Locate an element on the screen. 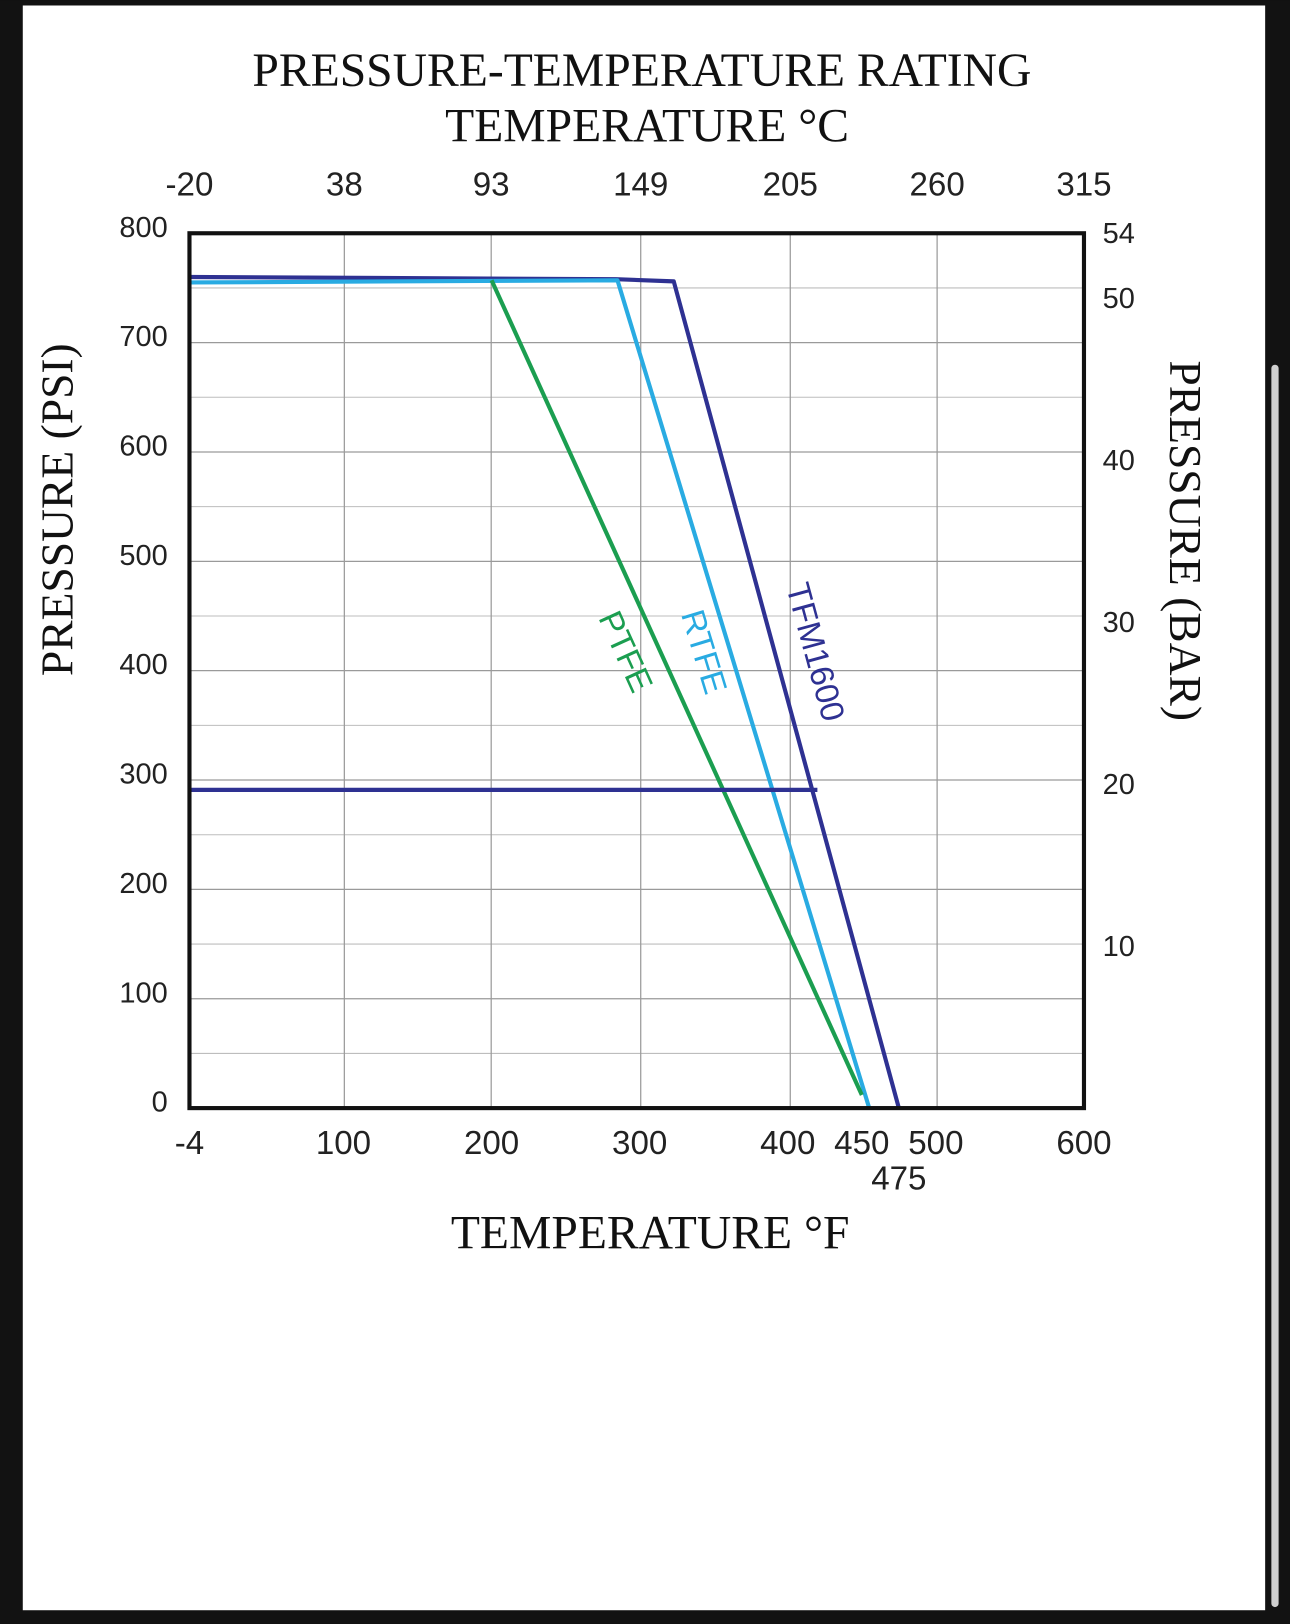 Image resolution: width=1290 pixels, height=1624 pixels. x2-tick-label: -20 is located at coordinates (190, 184).